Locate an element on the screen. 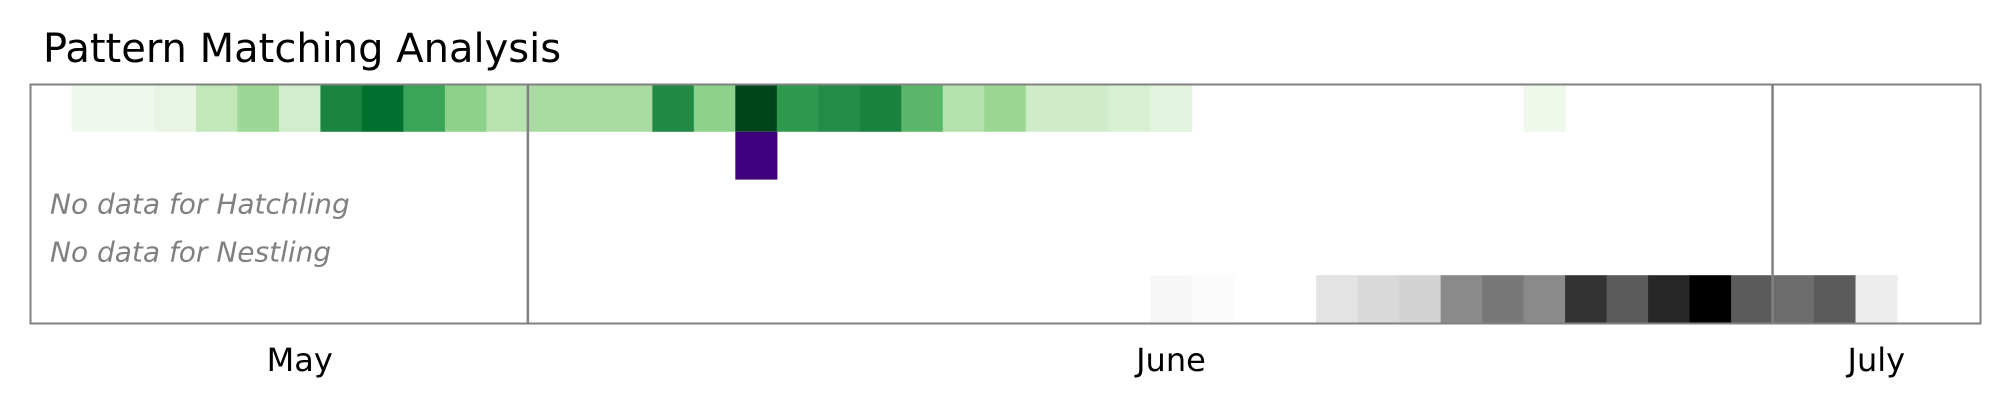 This screenshot has height=409, width=2009. chart-title: Pattern Matching Analysis is located at coordinates (302, 49).